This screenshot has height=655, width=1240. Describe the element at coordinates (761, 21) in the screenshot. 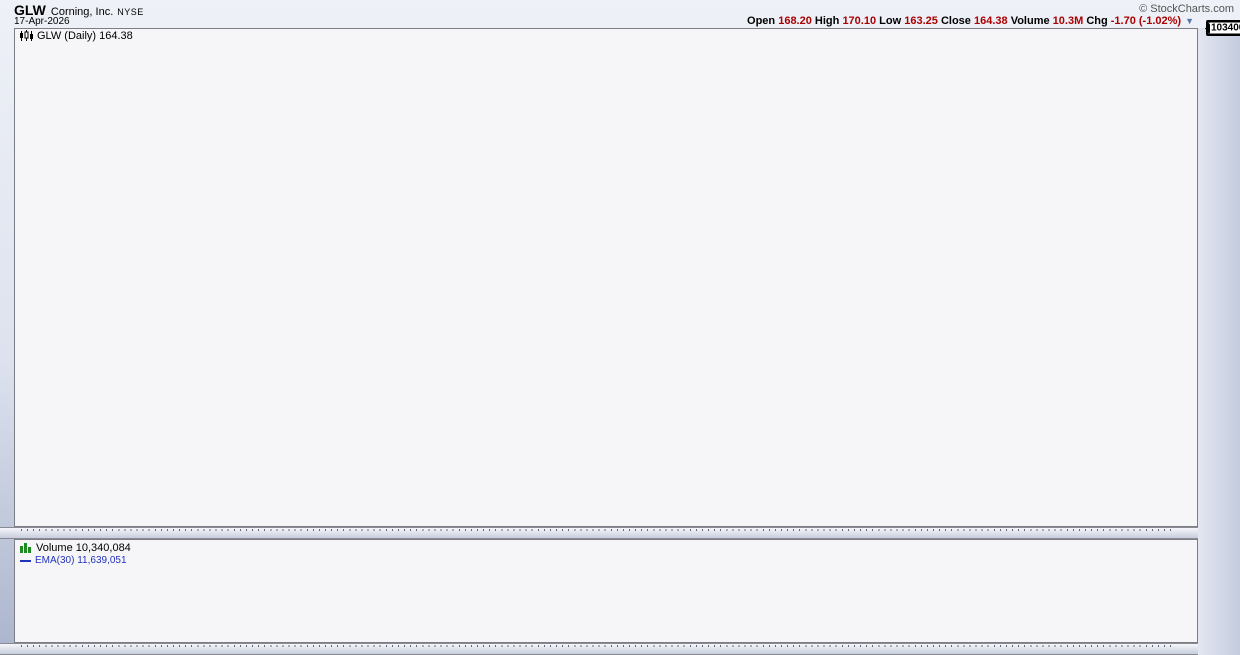

I see `open-label: Open` at that location.